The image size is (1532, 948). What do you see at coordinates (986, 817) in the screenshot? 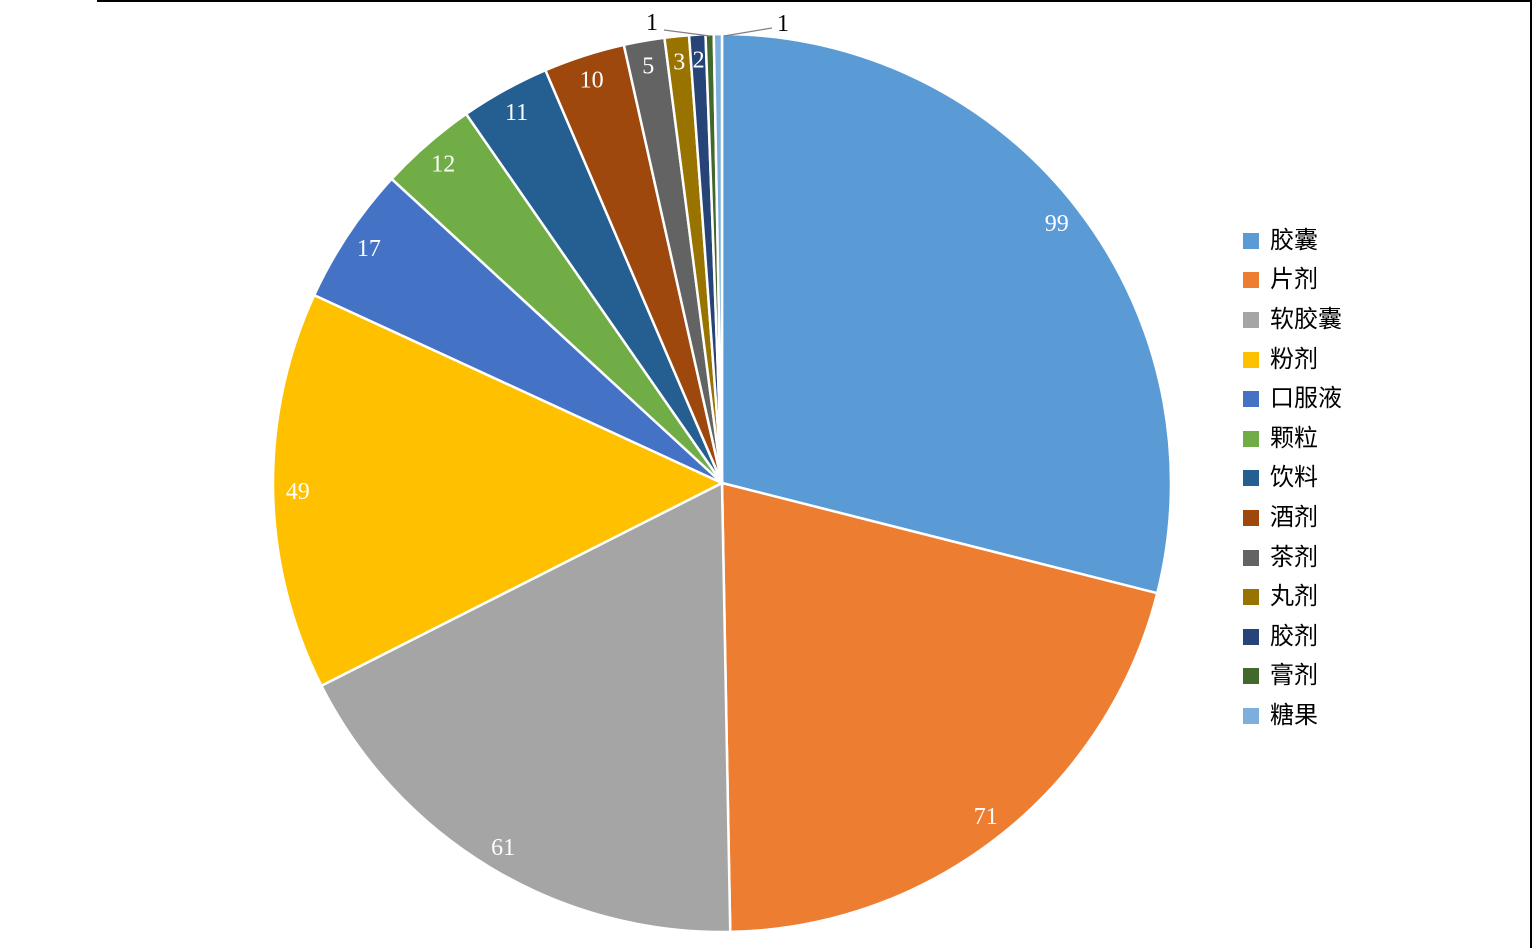
I see `slice-value-label: 71` at bounding box center [986, 817].